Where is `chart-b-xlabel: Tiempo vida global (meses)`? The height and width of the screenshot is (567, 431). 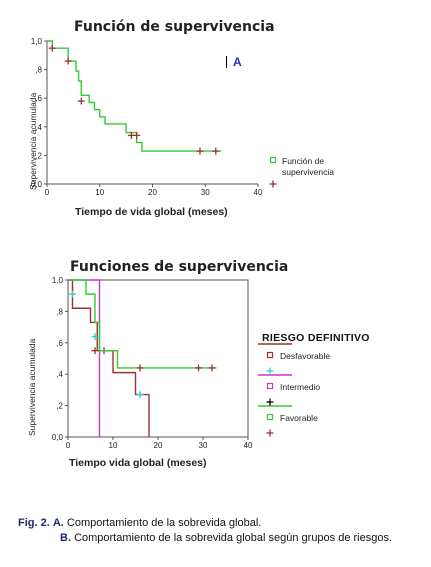 chart-b-xlabel: Tiempo vida global (meses) is located at coordinates (138, 463).